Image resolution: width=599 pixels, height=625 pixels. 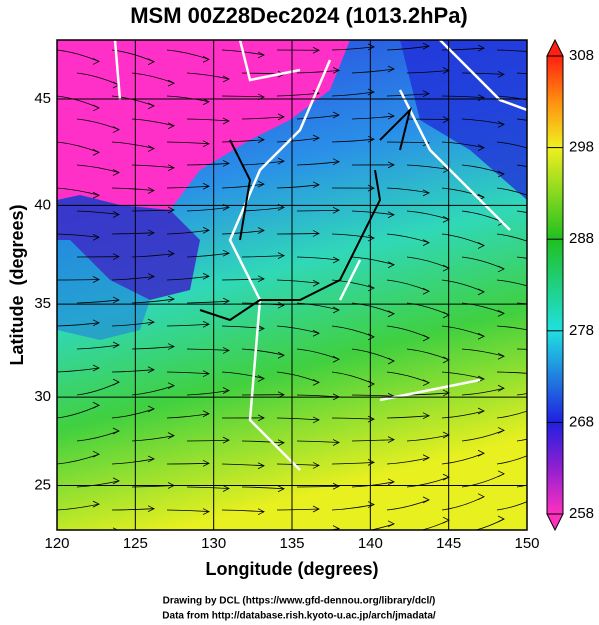 I want to click on y-tick-label: 35, so click(x=42, y=303).